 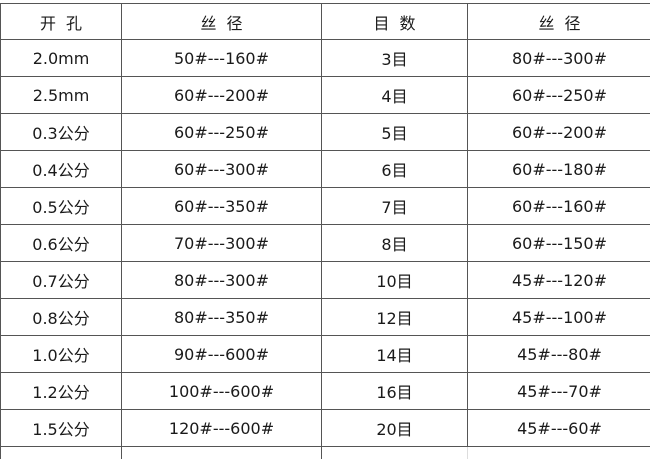 What do you see at coordinates (559, 58) in the screenshot?
I see `cell-wire-diameter-2: 80#---300#` at bounding box center [559, 58].